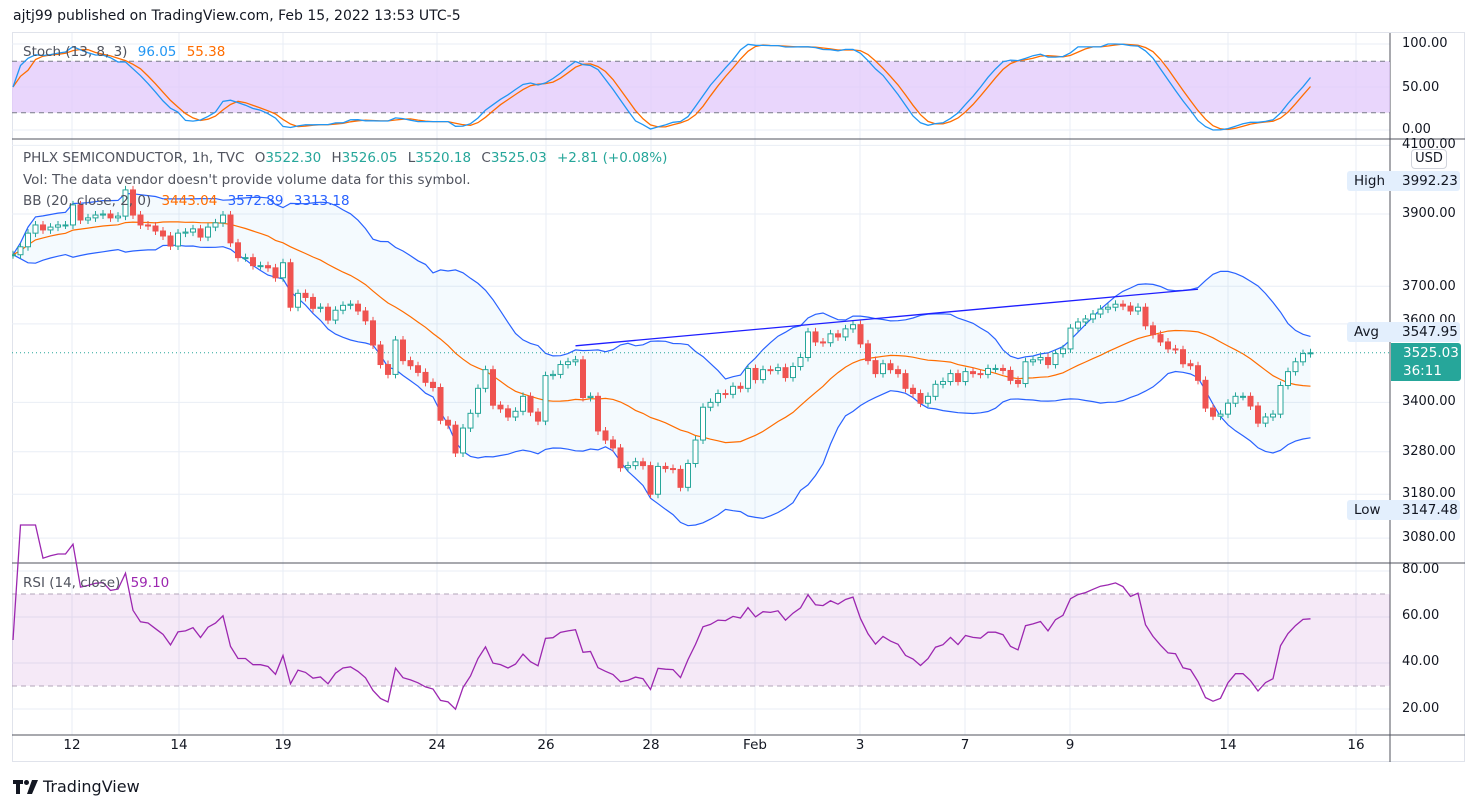  Describe the element at coordinates (1416, 129) in the screenshot. I see `stoch-tick: 0.00` at that location.